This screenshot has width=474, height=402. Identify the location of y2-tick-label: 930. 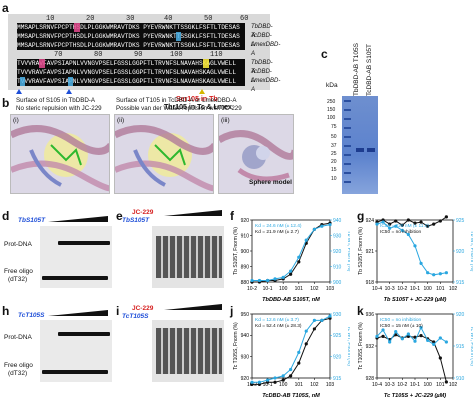
(337, 315).